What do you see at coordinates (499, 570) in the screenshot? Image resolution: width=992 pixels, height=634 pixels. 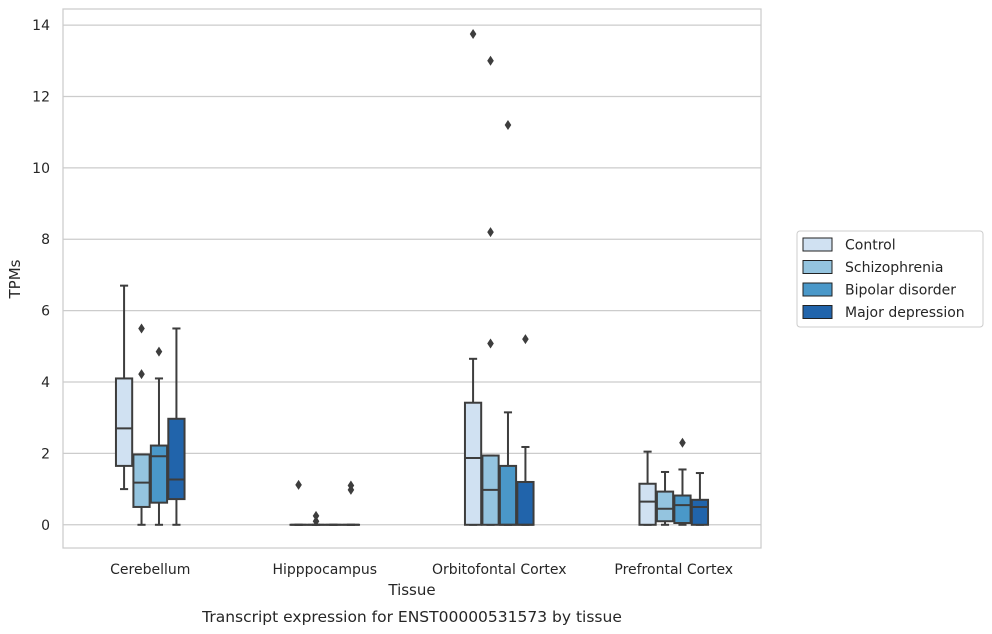 I see `x-tick-label: Orbitofontal Cortex` at bounding box center [499, 570].